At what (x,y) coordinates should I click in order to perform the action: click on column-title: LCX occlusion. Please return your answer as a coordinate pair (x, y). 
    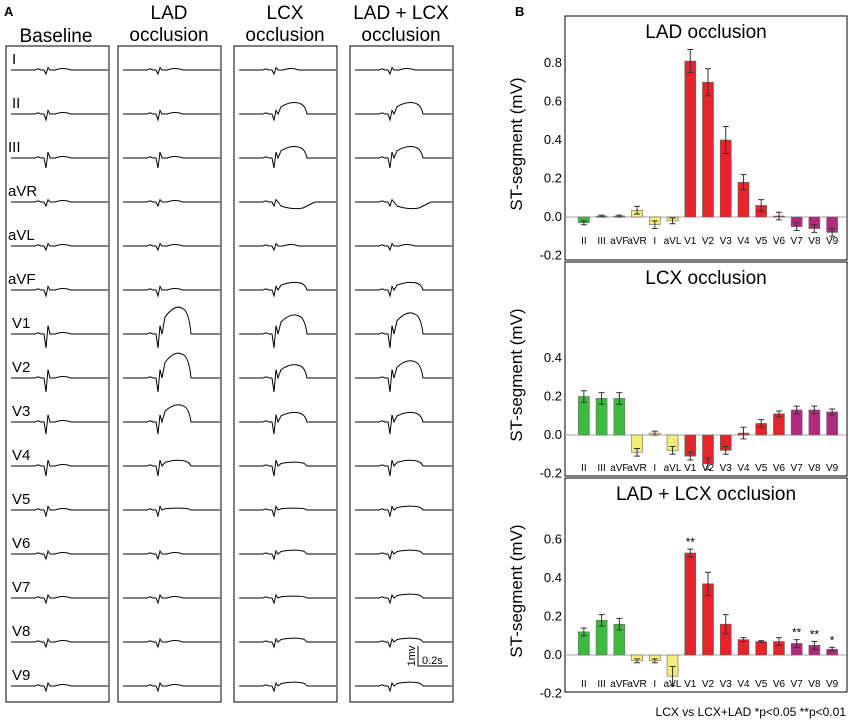
    Looking at the image, I should click on (284, 24).